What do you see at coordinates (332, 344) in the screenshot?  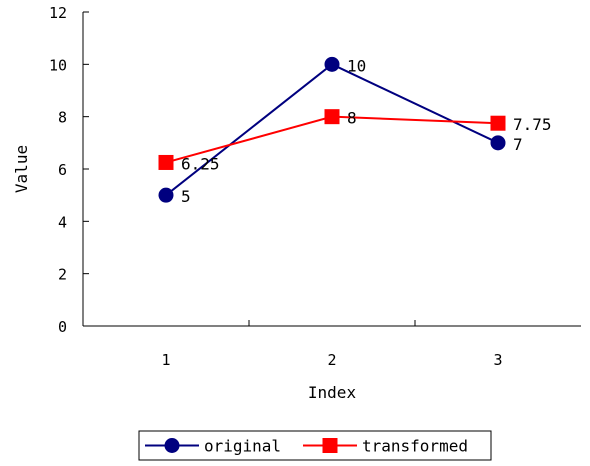 I see `x-ticks: 1 2 3` at bounding box center [332, 344].